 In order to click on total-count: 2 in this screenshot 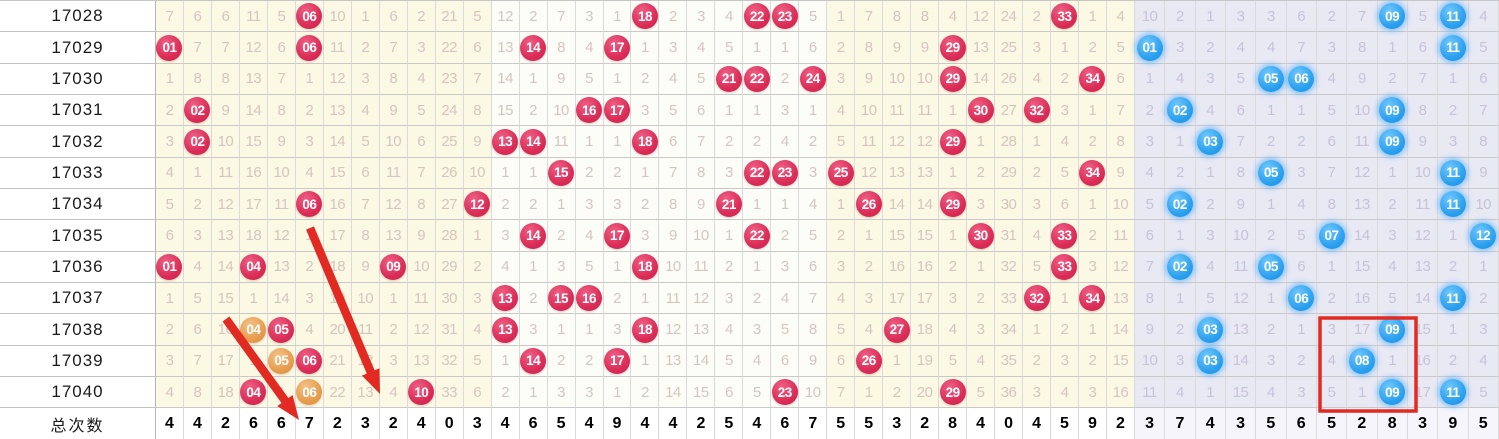, I will do `click(337, 423)`.